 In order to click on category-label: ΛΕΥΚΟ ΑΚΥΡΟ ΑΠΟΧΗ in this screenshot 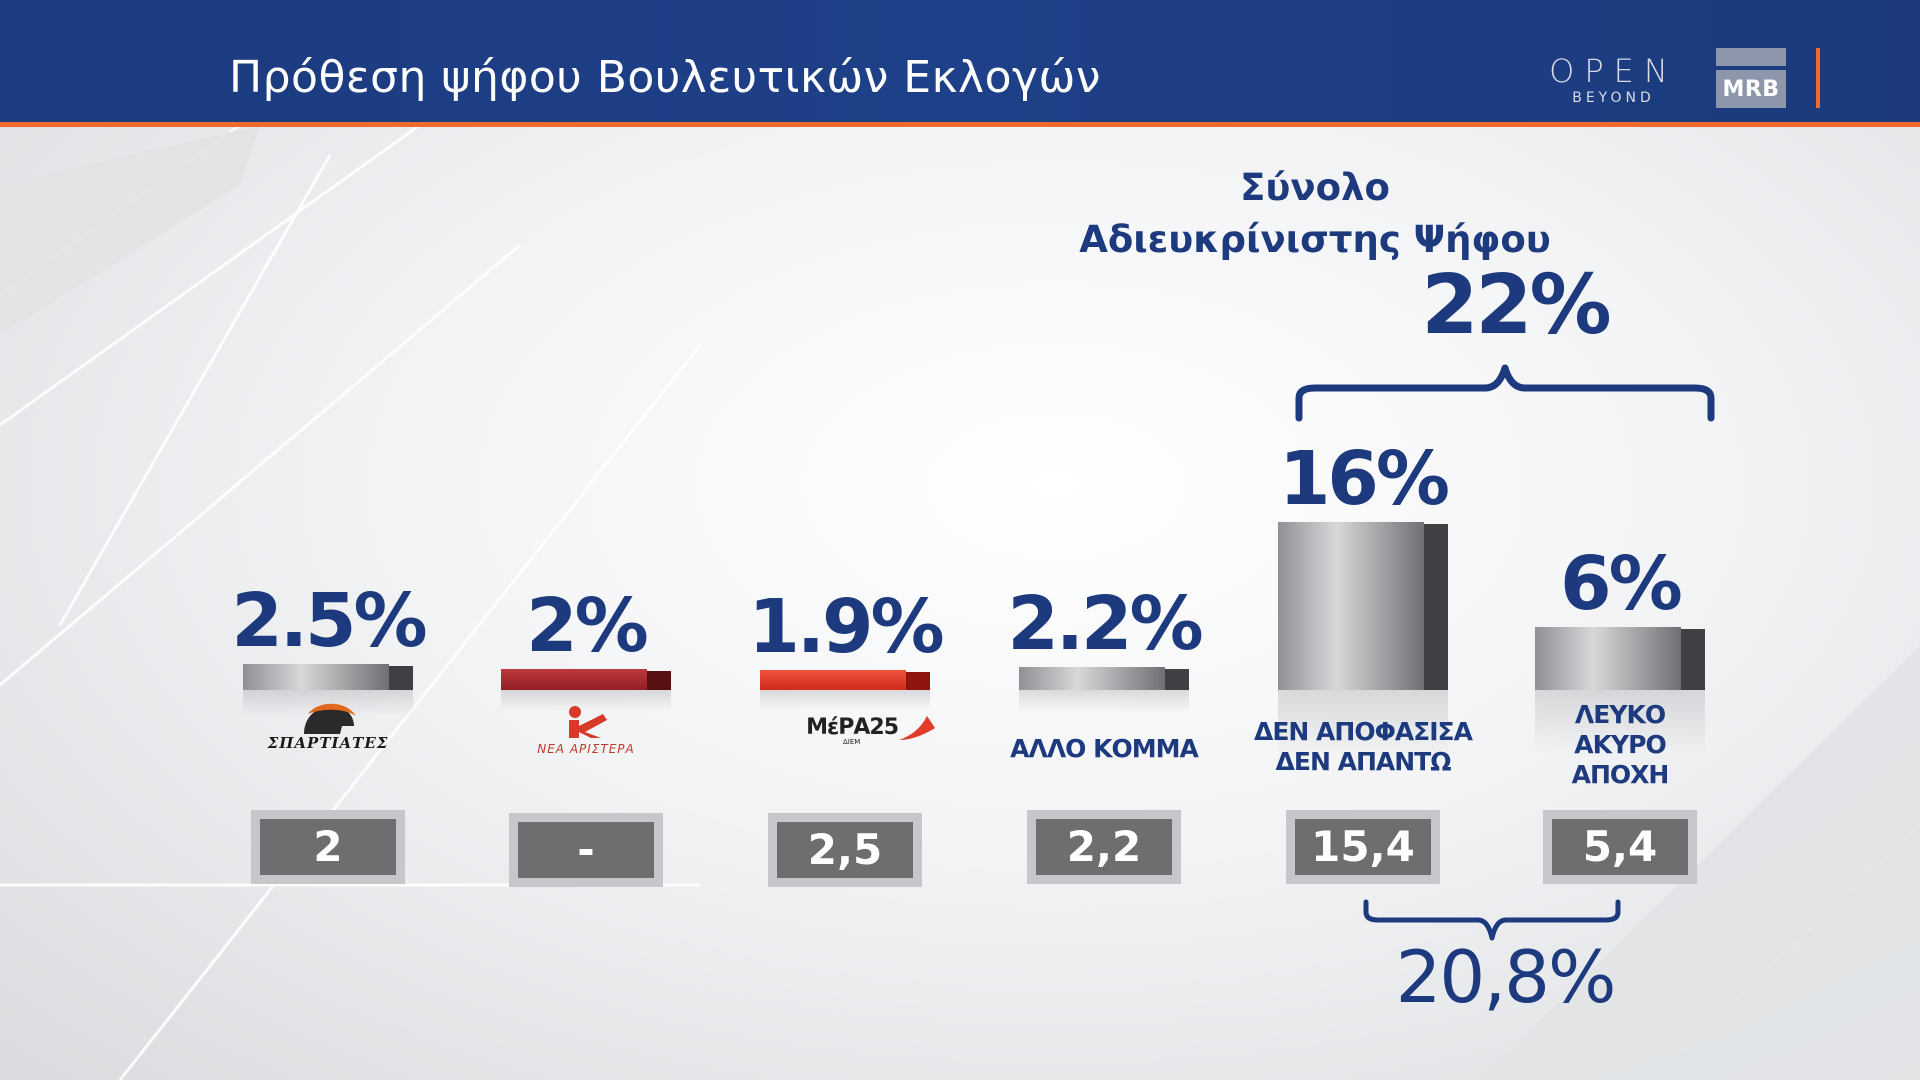, I will do `click(1620, 745)`.